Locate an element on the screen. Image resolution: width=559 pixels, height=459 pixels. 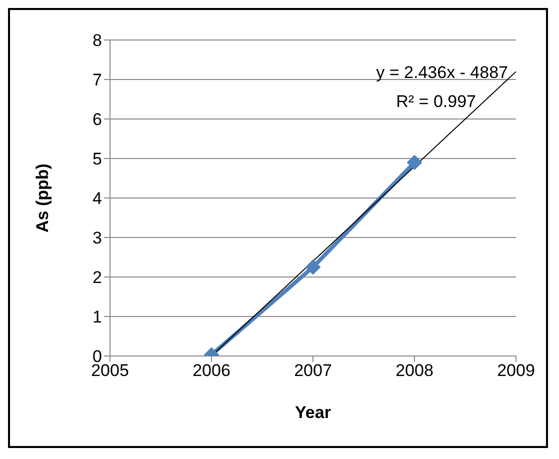
x-tick-label: 2008 is located at coordinates (415, 370).